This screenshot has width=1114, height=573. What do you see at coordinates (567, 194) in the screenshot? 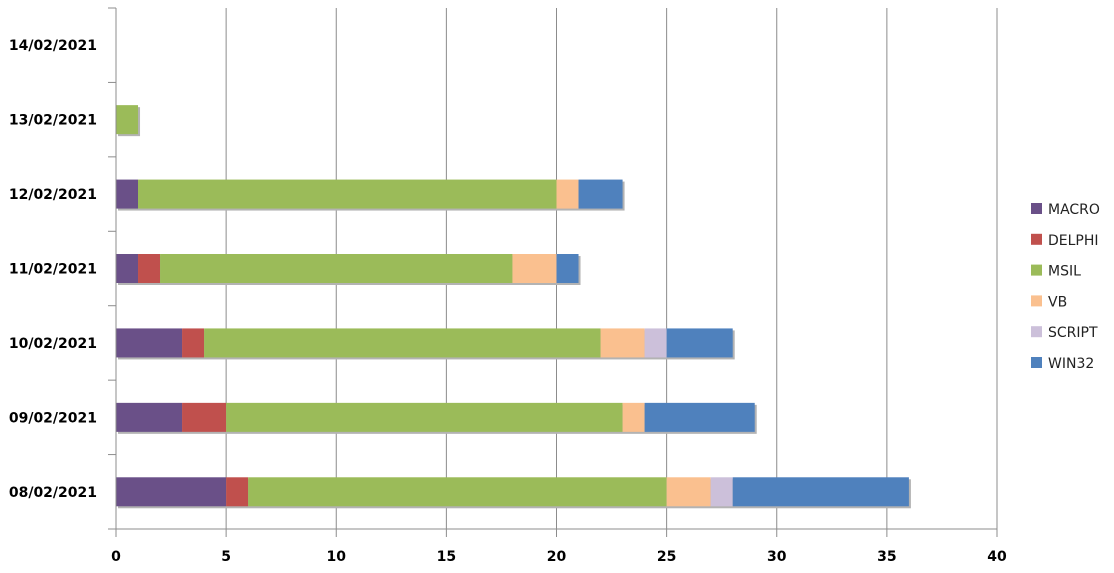
I see `bar-vb-12/02/2021` at bounding box center [567, 194].